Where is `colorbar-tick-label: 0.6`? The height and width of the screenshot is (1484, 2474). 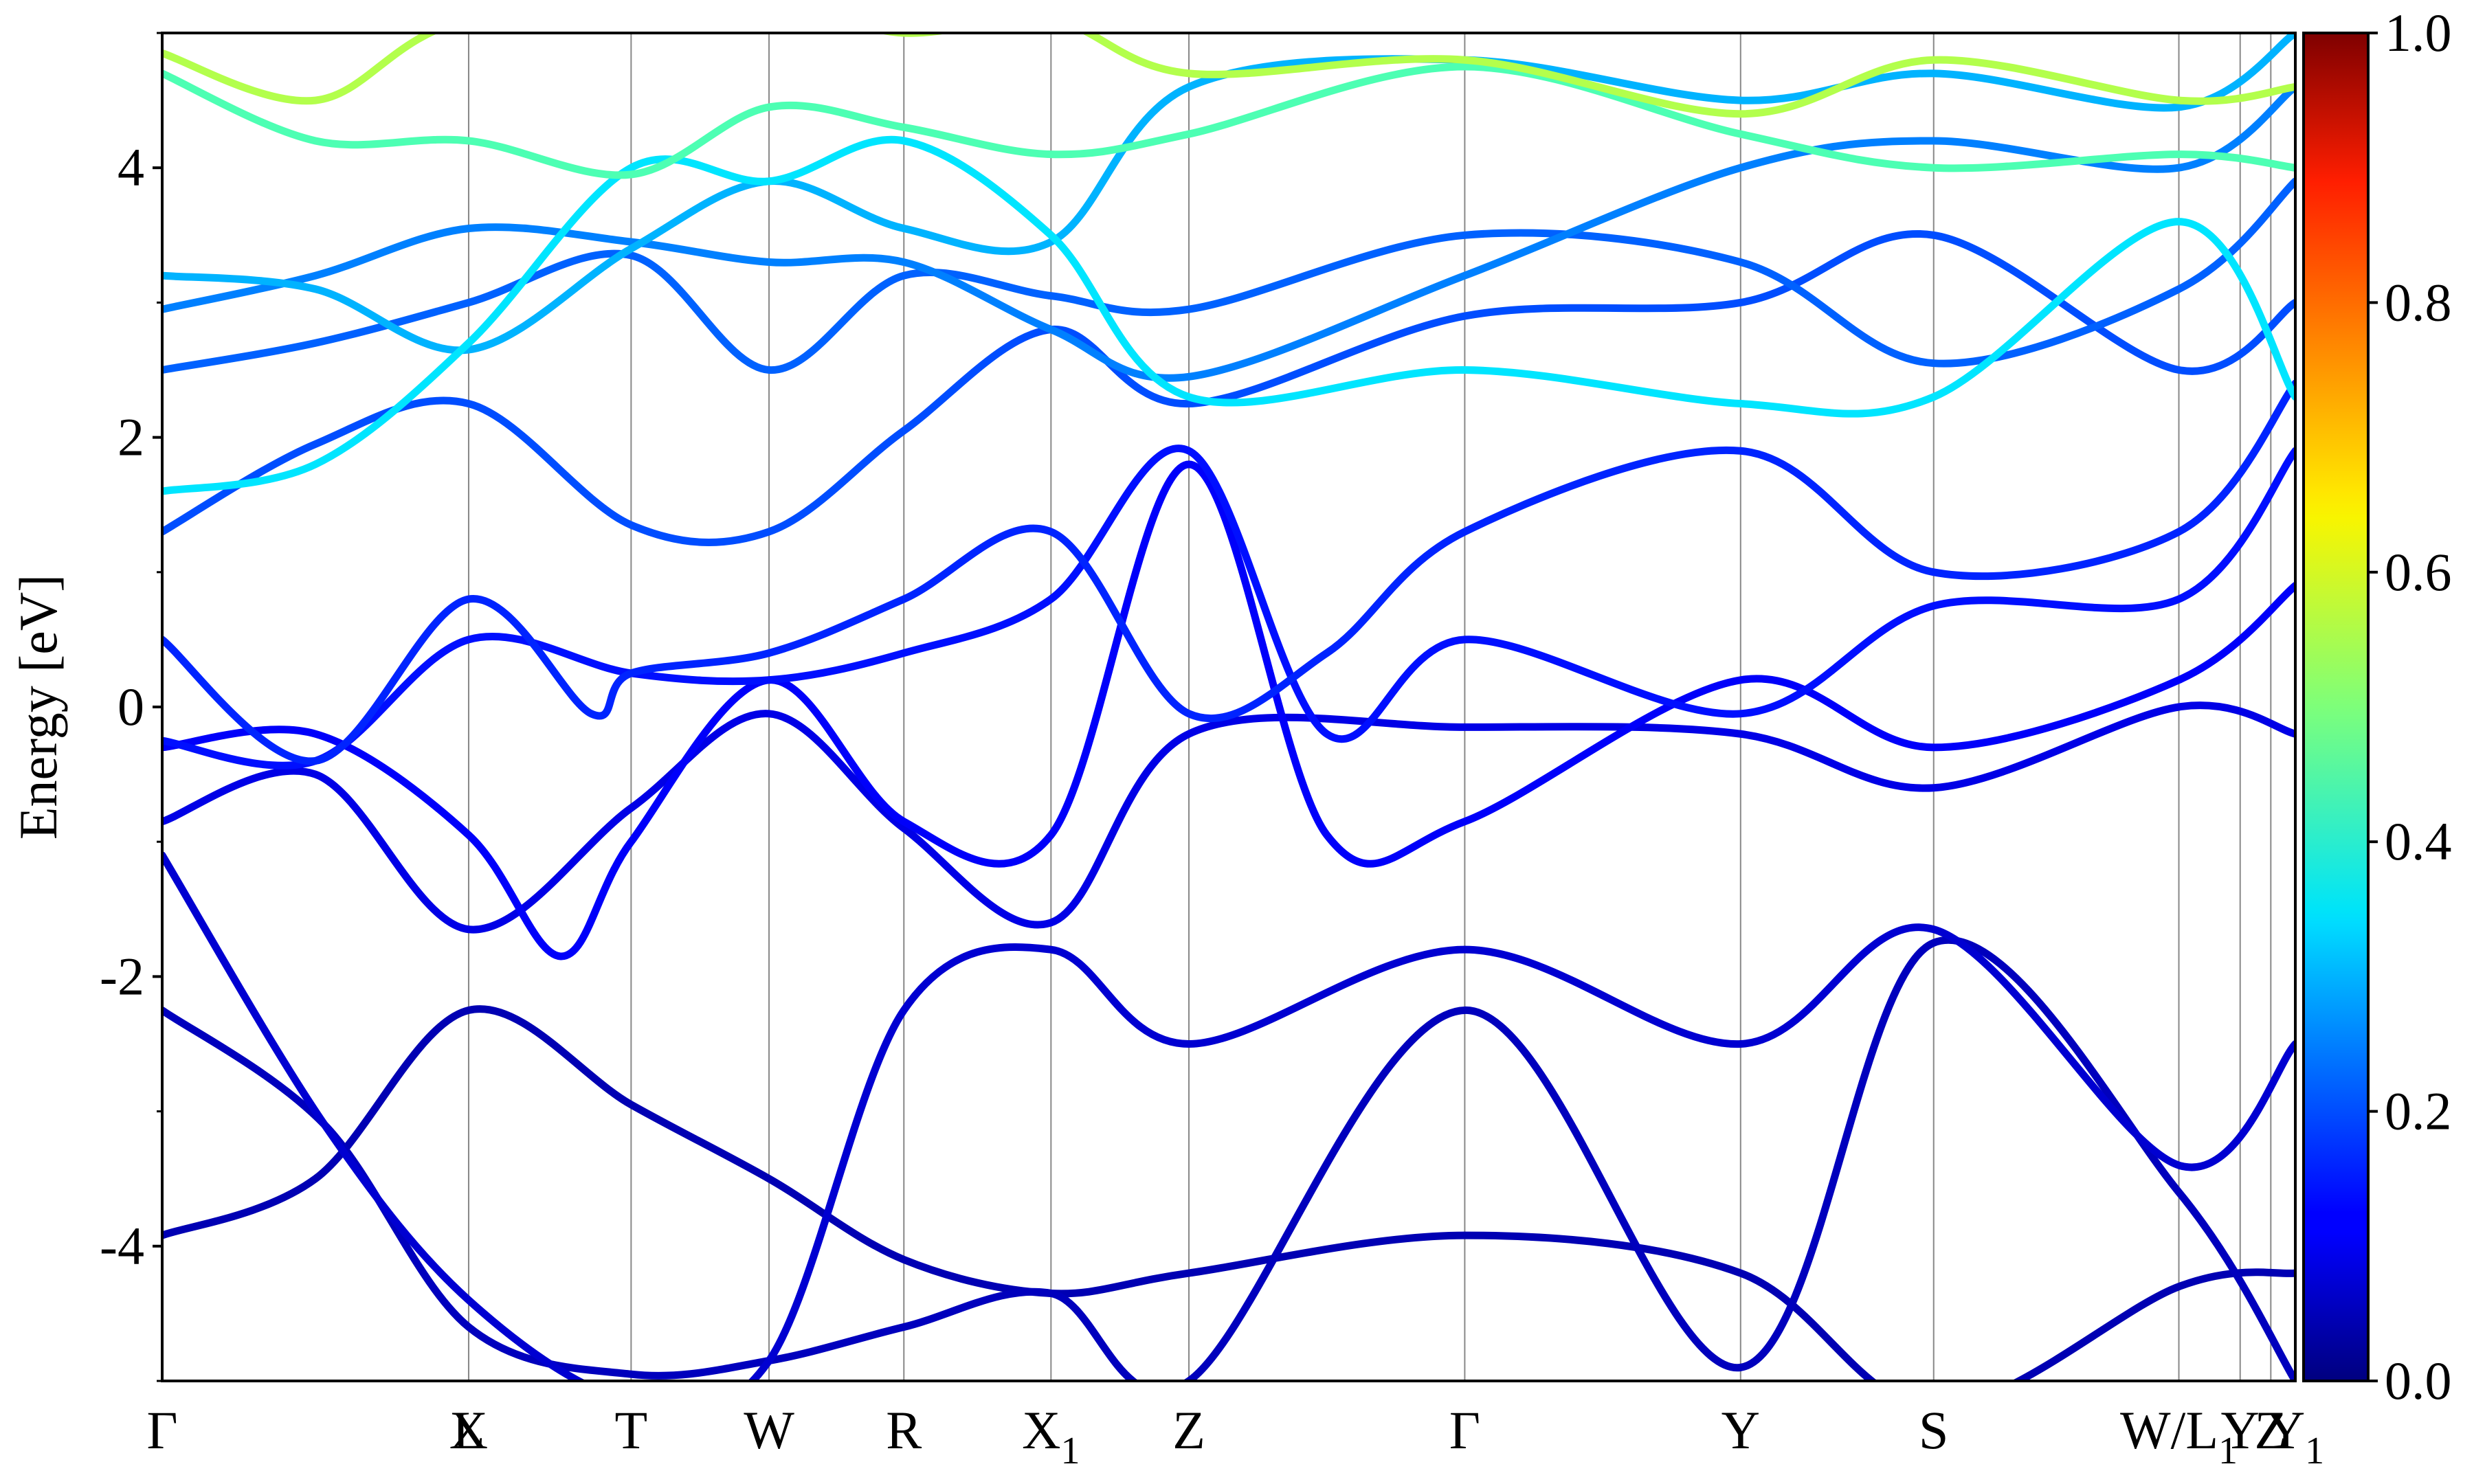 colorbar-tick-label: 0.6 is located at coordinates (2418, 572).